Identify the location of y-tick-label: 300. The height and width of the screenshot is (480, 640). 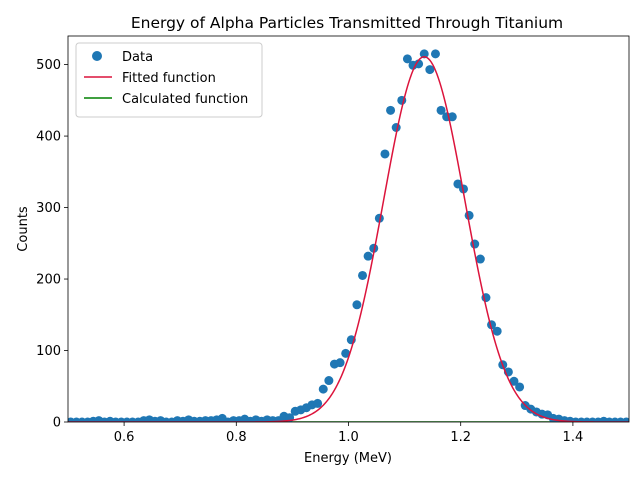
(48, 208).